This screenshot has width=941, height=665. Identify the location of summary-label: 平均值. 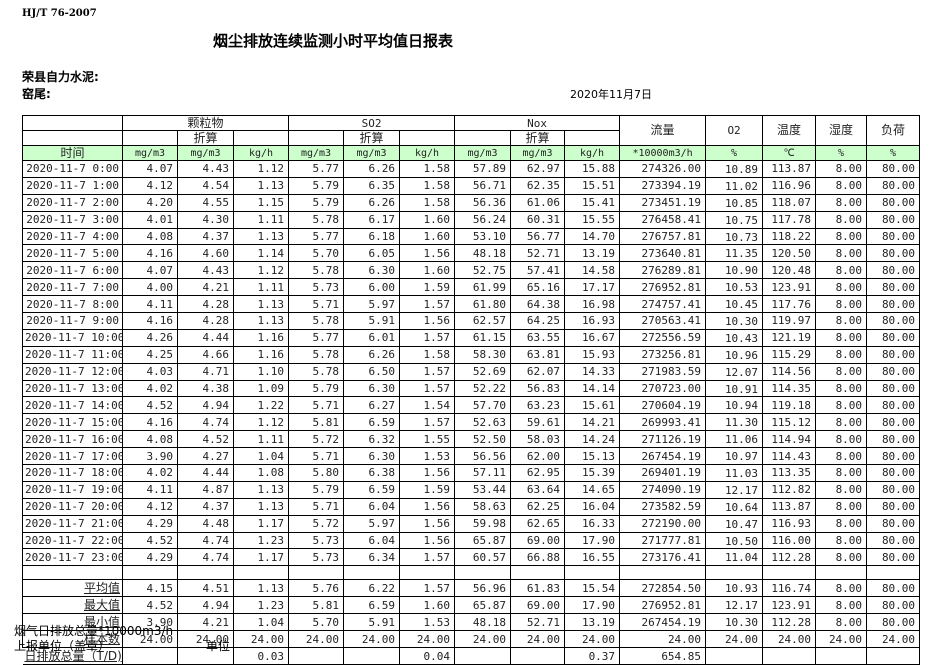
(72, 588).